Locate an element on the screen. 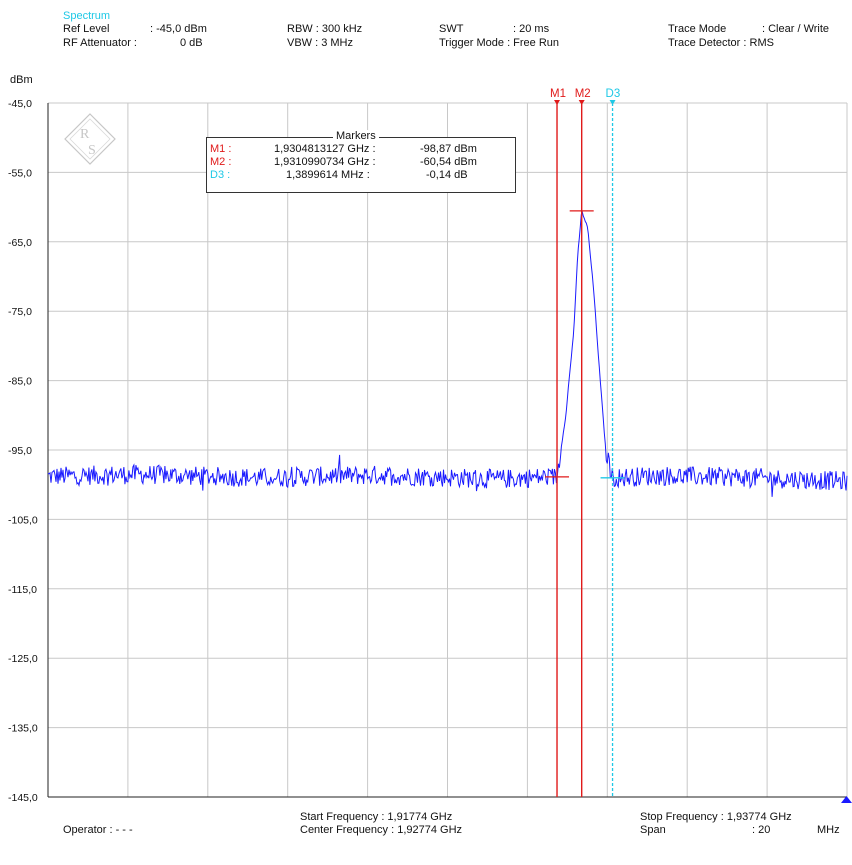  y-axis-unit: dBm is located at coordinates (21, 80).